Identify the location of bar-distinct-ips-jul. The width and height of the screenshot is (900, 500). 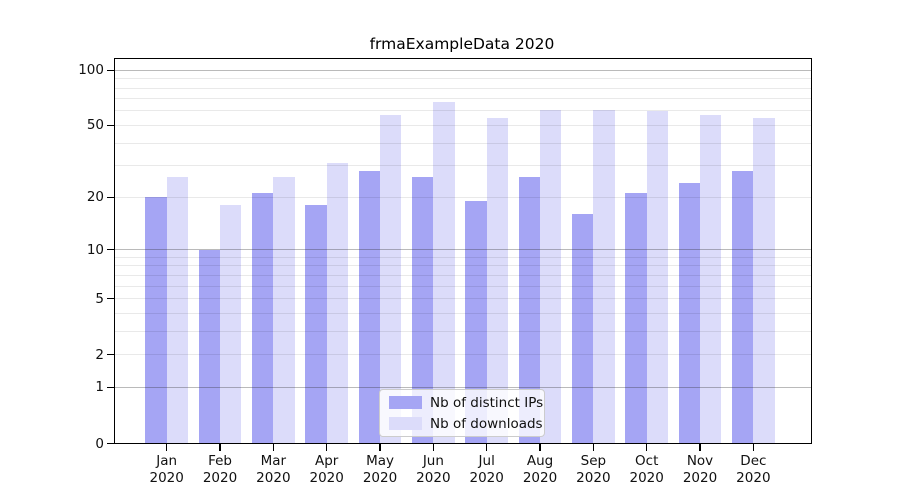
(476, 322).